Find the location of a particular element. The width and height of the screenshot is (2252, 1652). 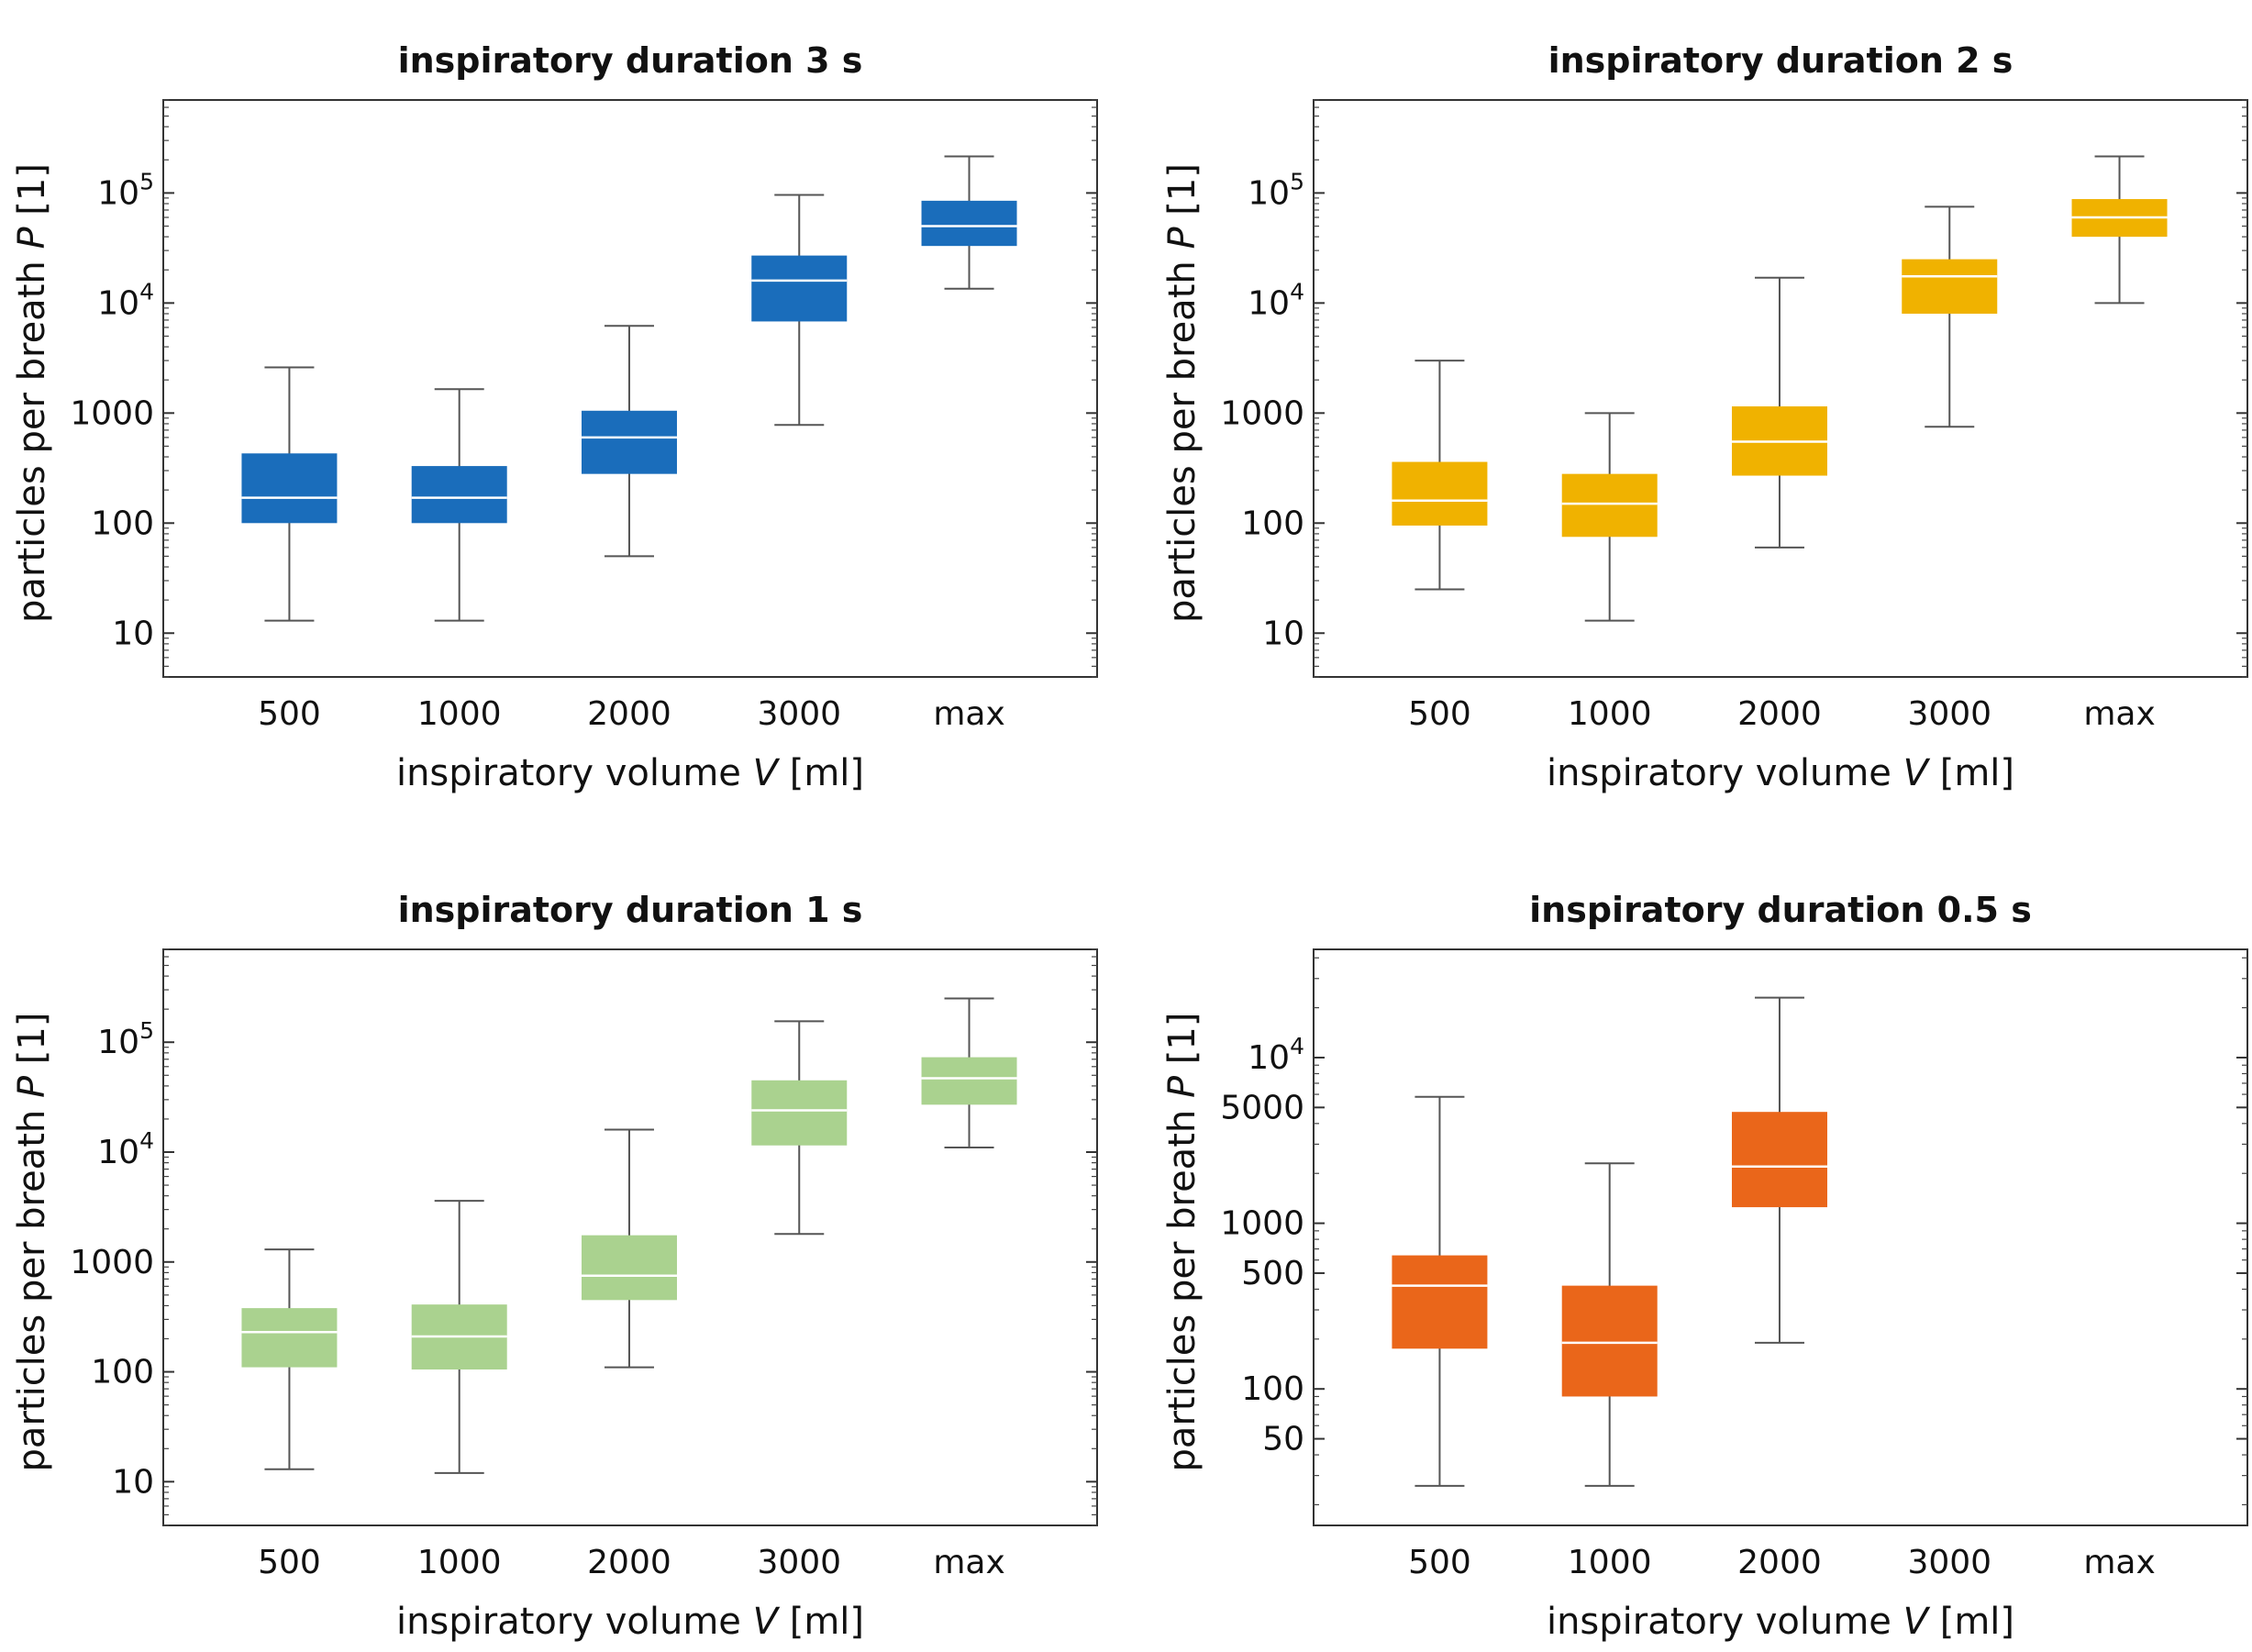

y-tick-label: 500 is located at coordinates (1273, 1273).